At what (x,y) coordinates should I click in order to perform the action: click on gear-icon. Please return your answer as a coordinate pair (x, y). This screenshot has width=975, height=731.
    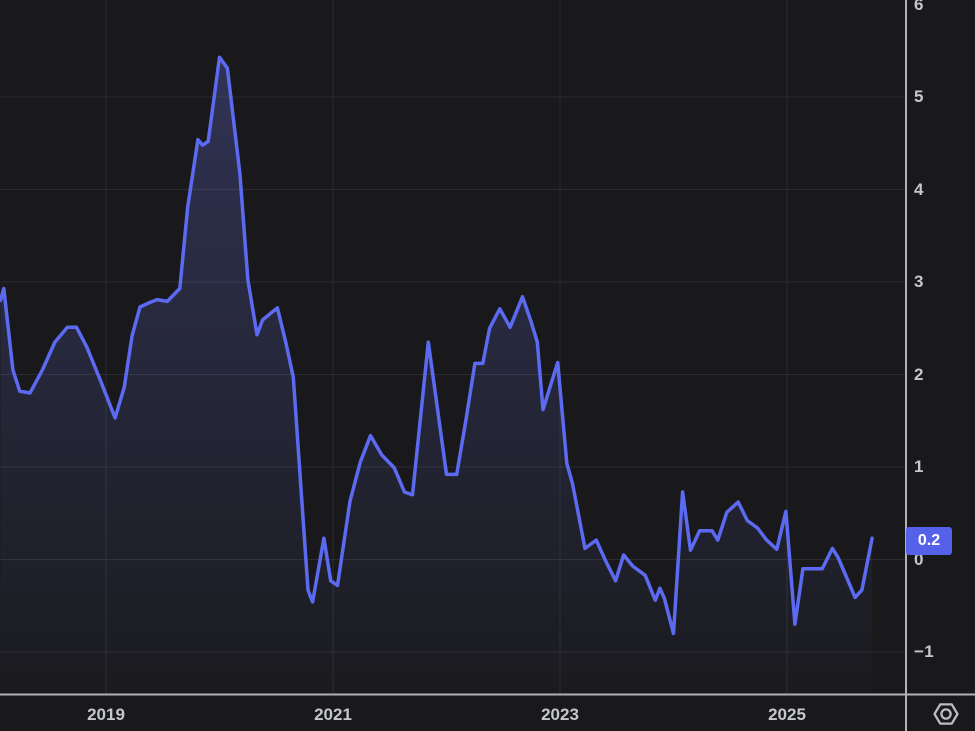
    Looking at the image, I should click on (946, 714).